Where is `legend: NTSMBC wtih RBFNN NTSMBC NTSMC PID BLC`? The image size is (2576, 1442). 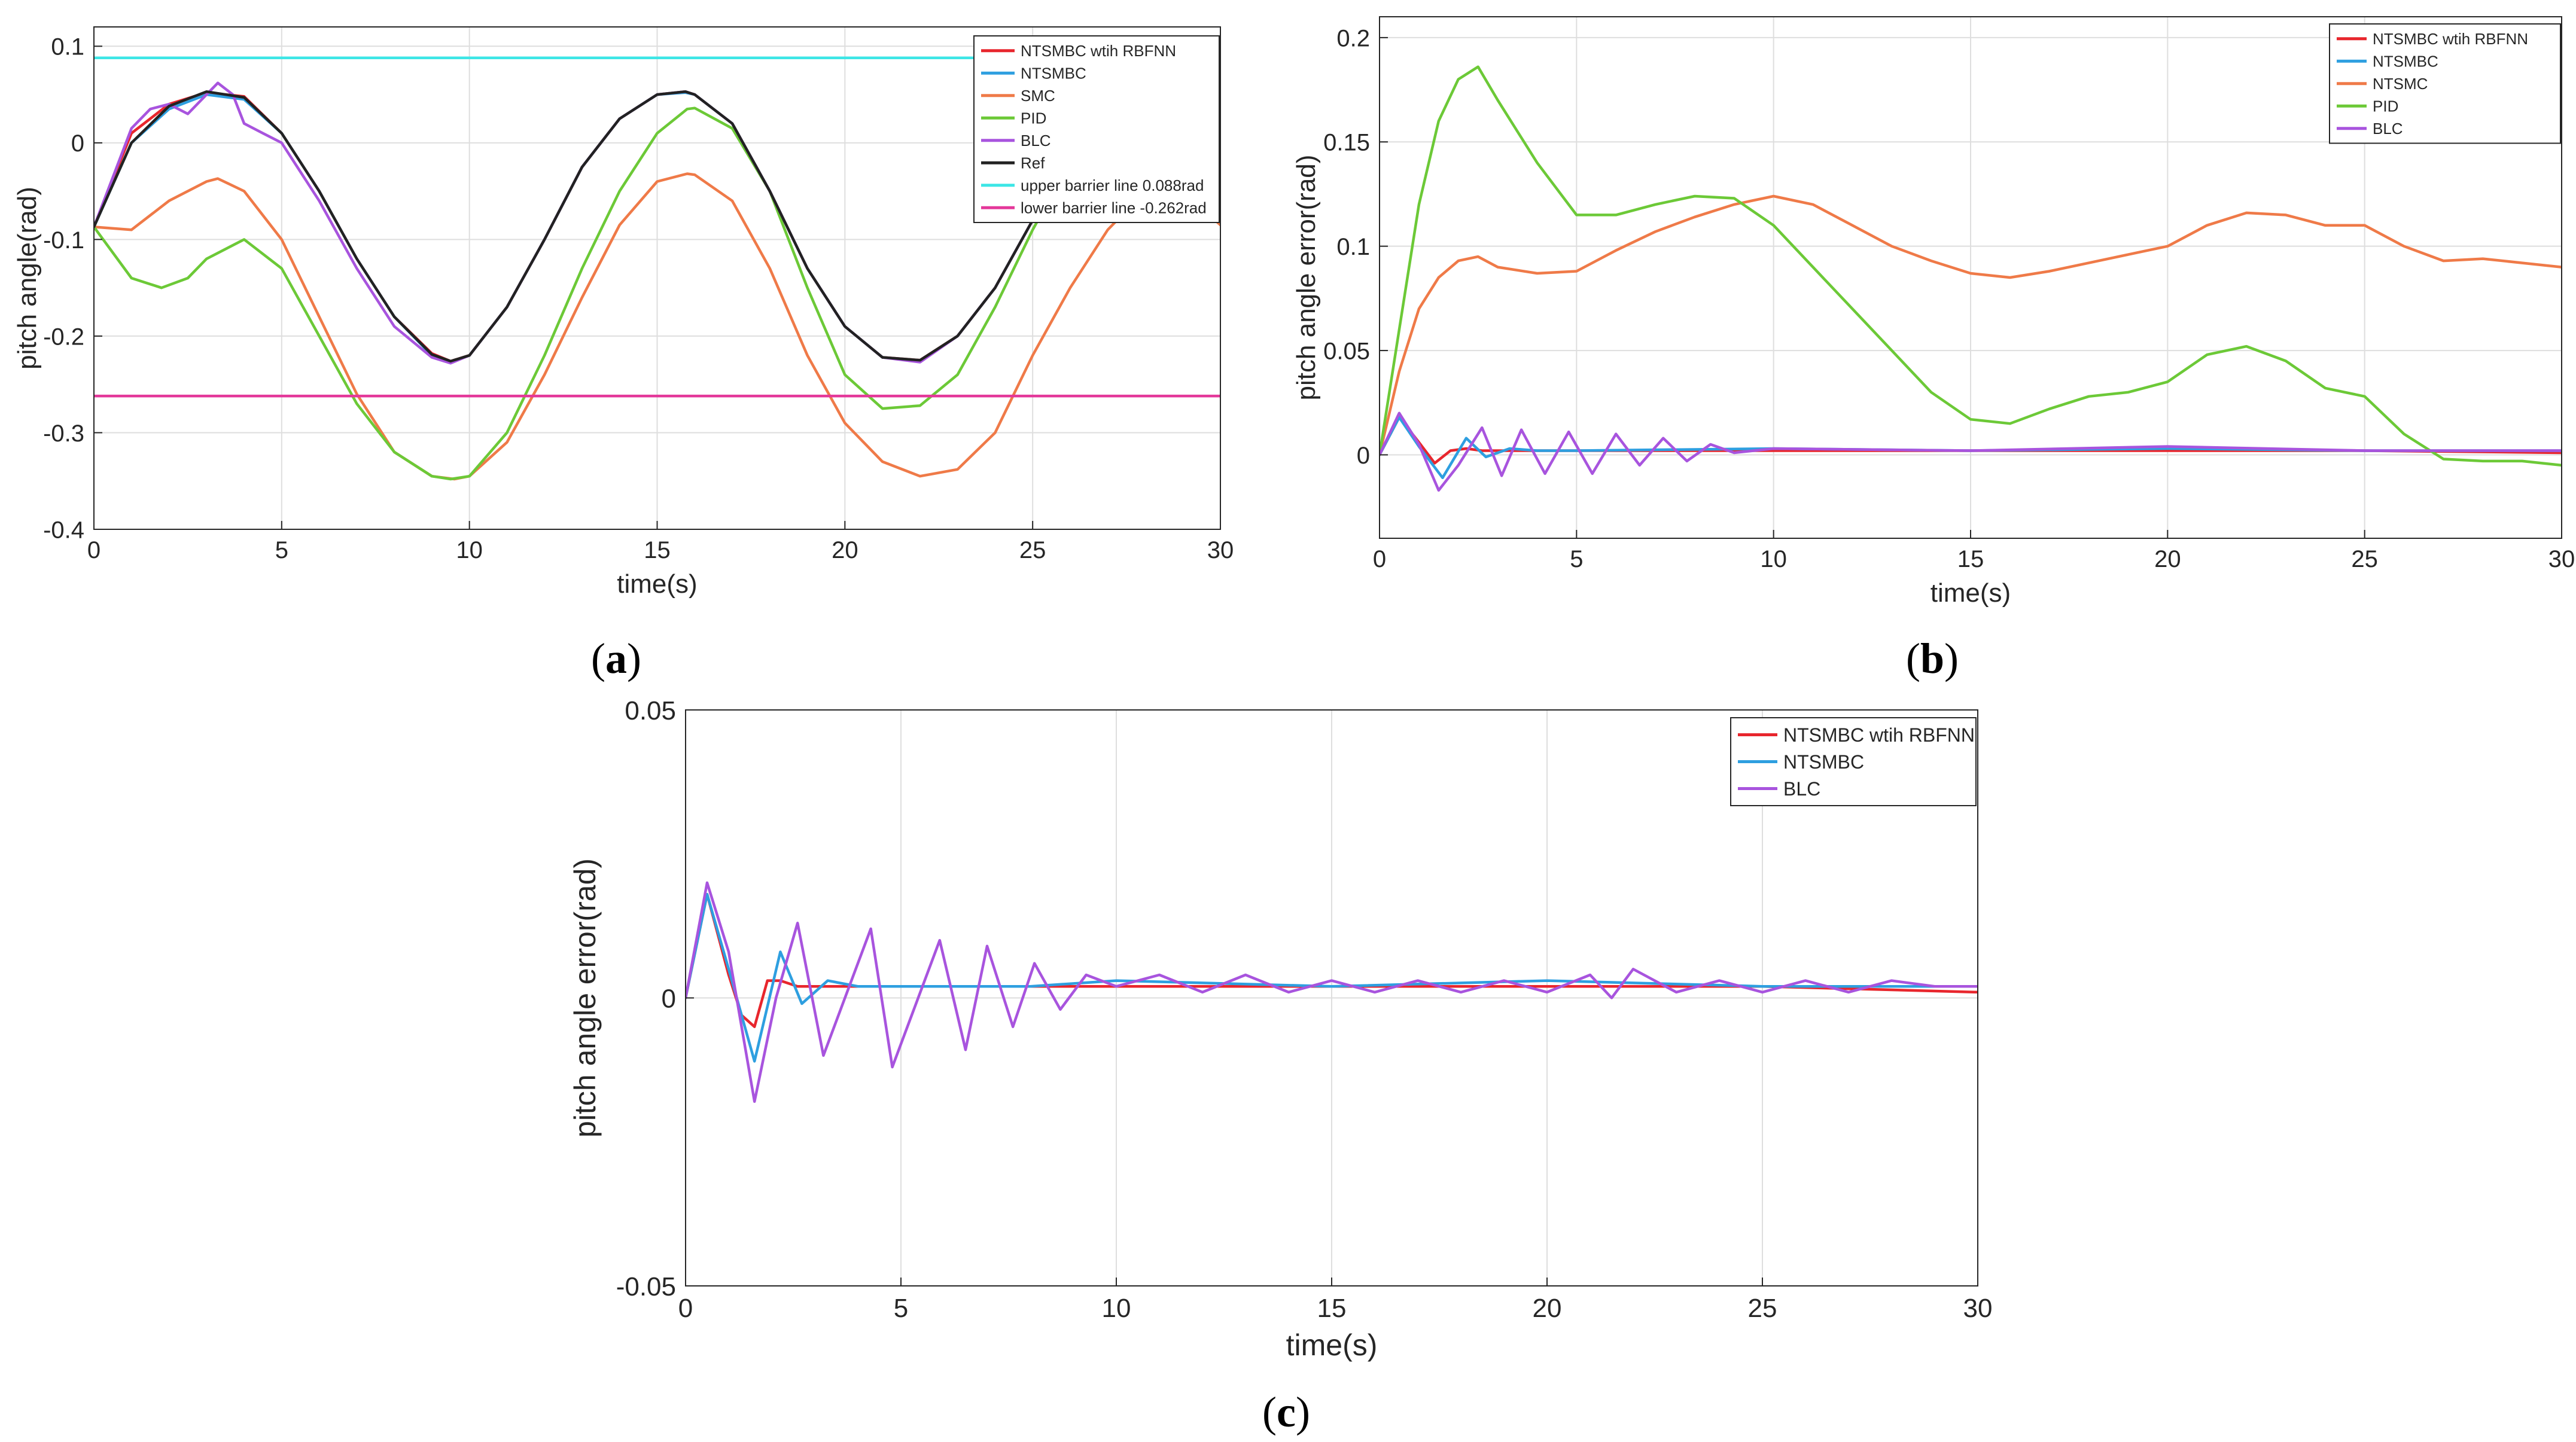 legend: NTSMBC wtih RBFNN NTSMBC NTSMC PID BLC is located at coordinates (2445, 83).